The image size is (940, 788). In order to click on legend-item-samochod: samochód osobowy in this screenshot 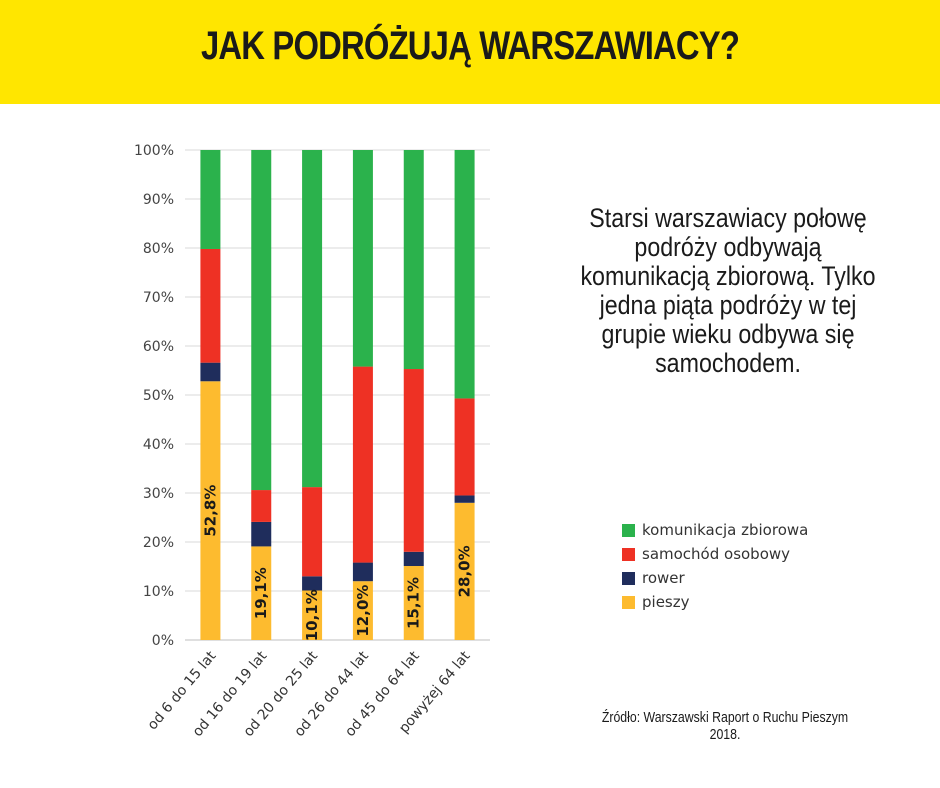, I will do `click(715, 554)`.